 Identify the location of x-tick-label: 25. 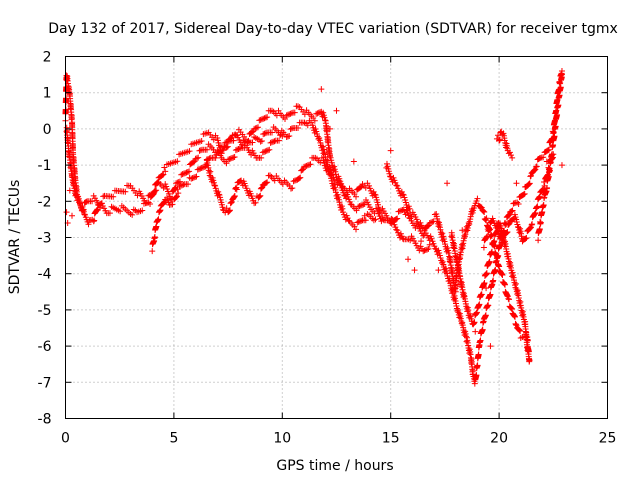
(608, 439).